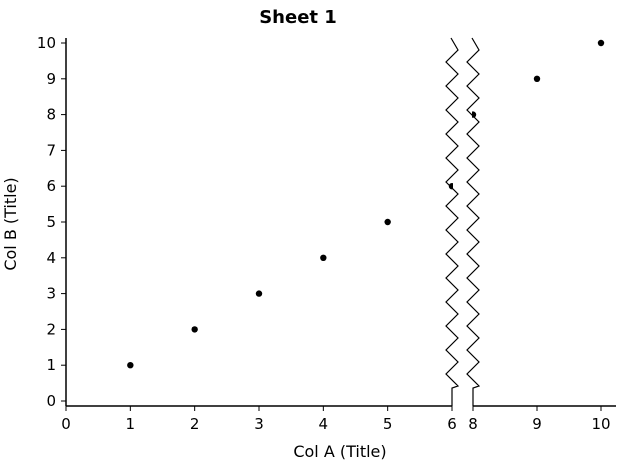 This screenshot has height=475, width=635. I want to click on y-tick-label: 4, so click(51, 258).